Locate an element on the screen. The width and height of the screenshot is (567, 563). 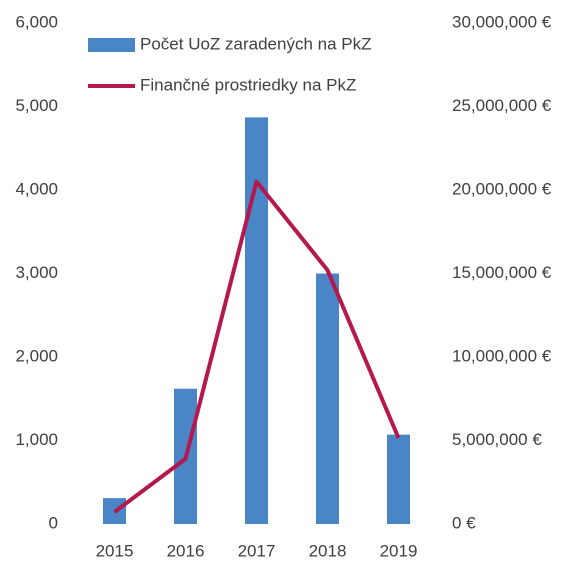
x-tick-label: 2019 is located at coordinates (399, 550).